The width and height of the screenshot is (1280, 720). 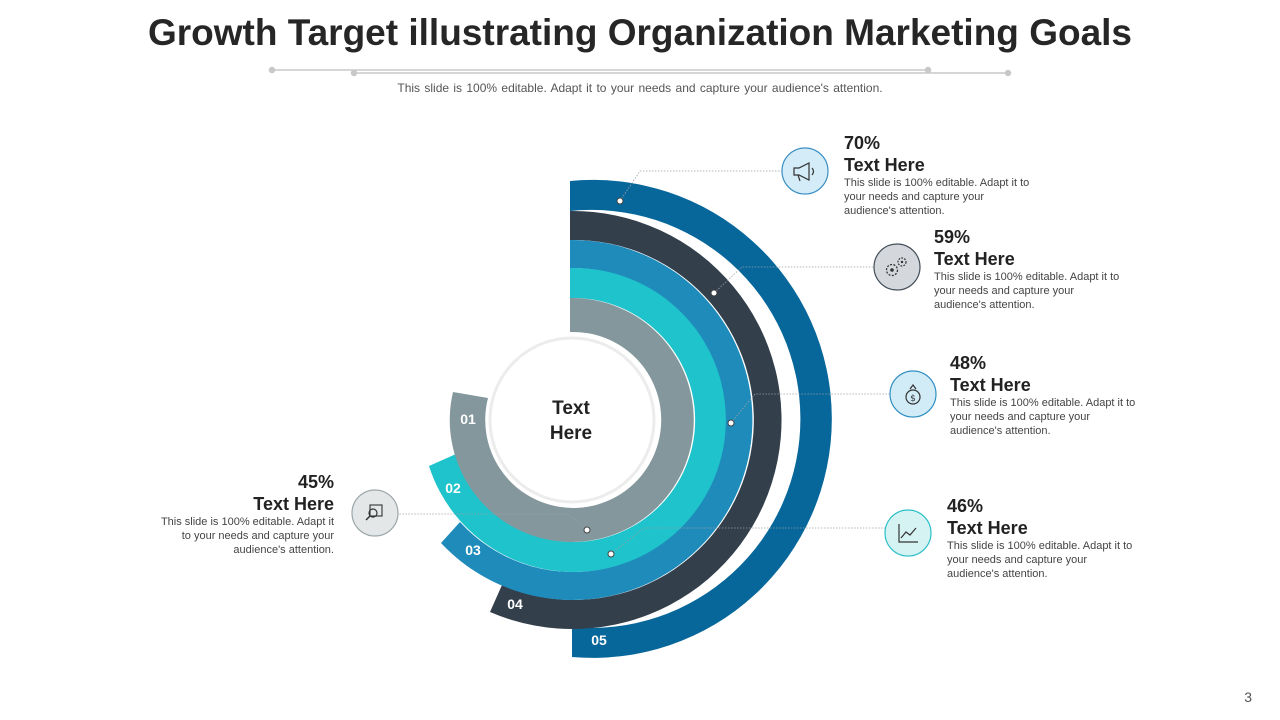 I want to click on segment-number-02: 02, so click(x=453, y=488).